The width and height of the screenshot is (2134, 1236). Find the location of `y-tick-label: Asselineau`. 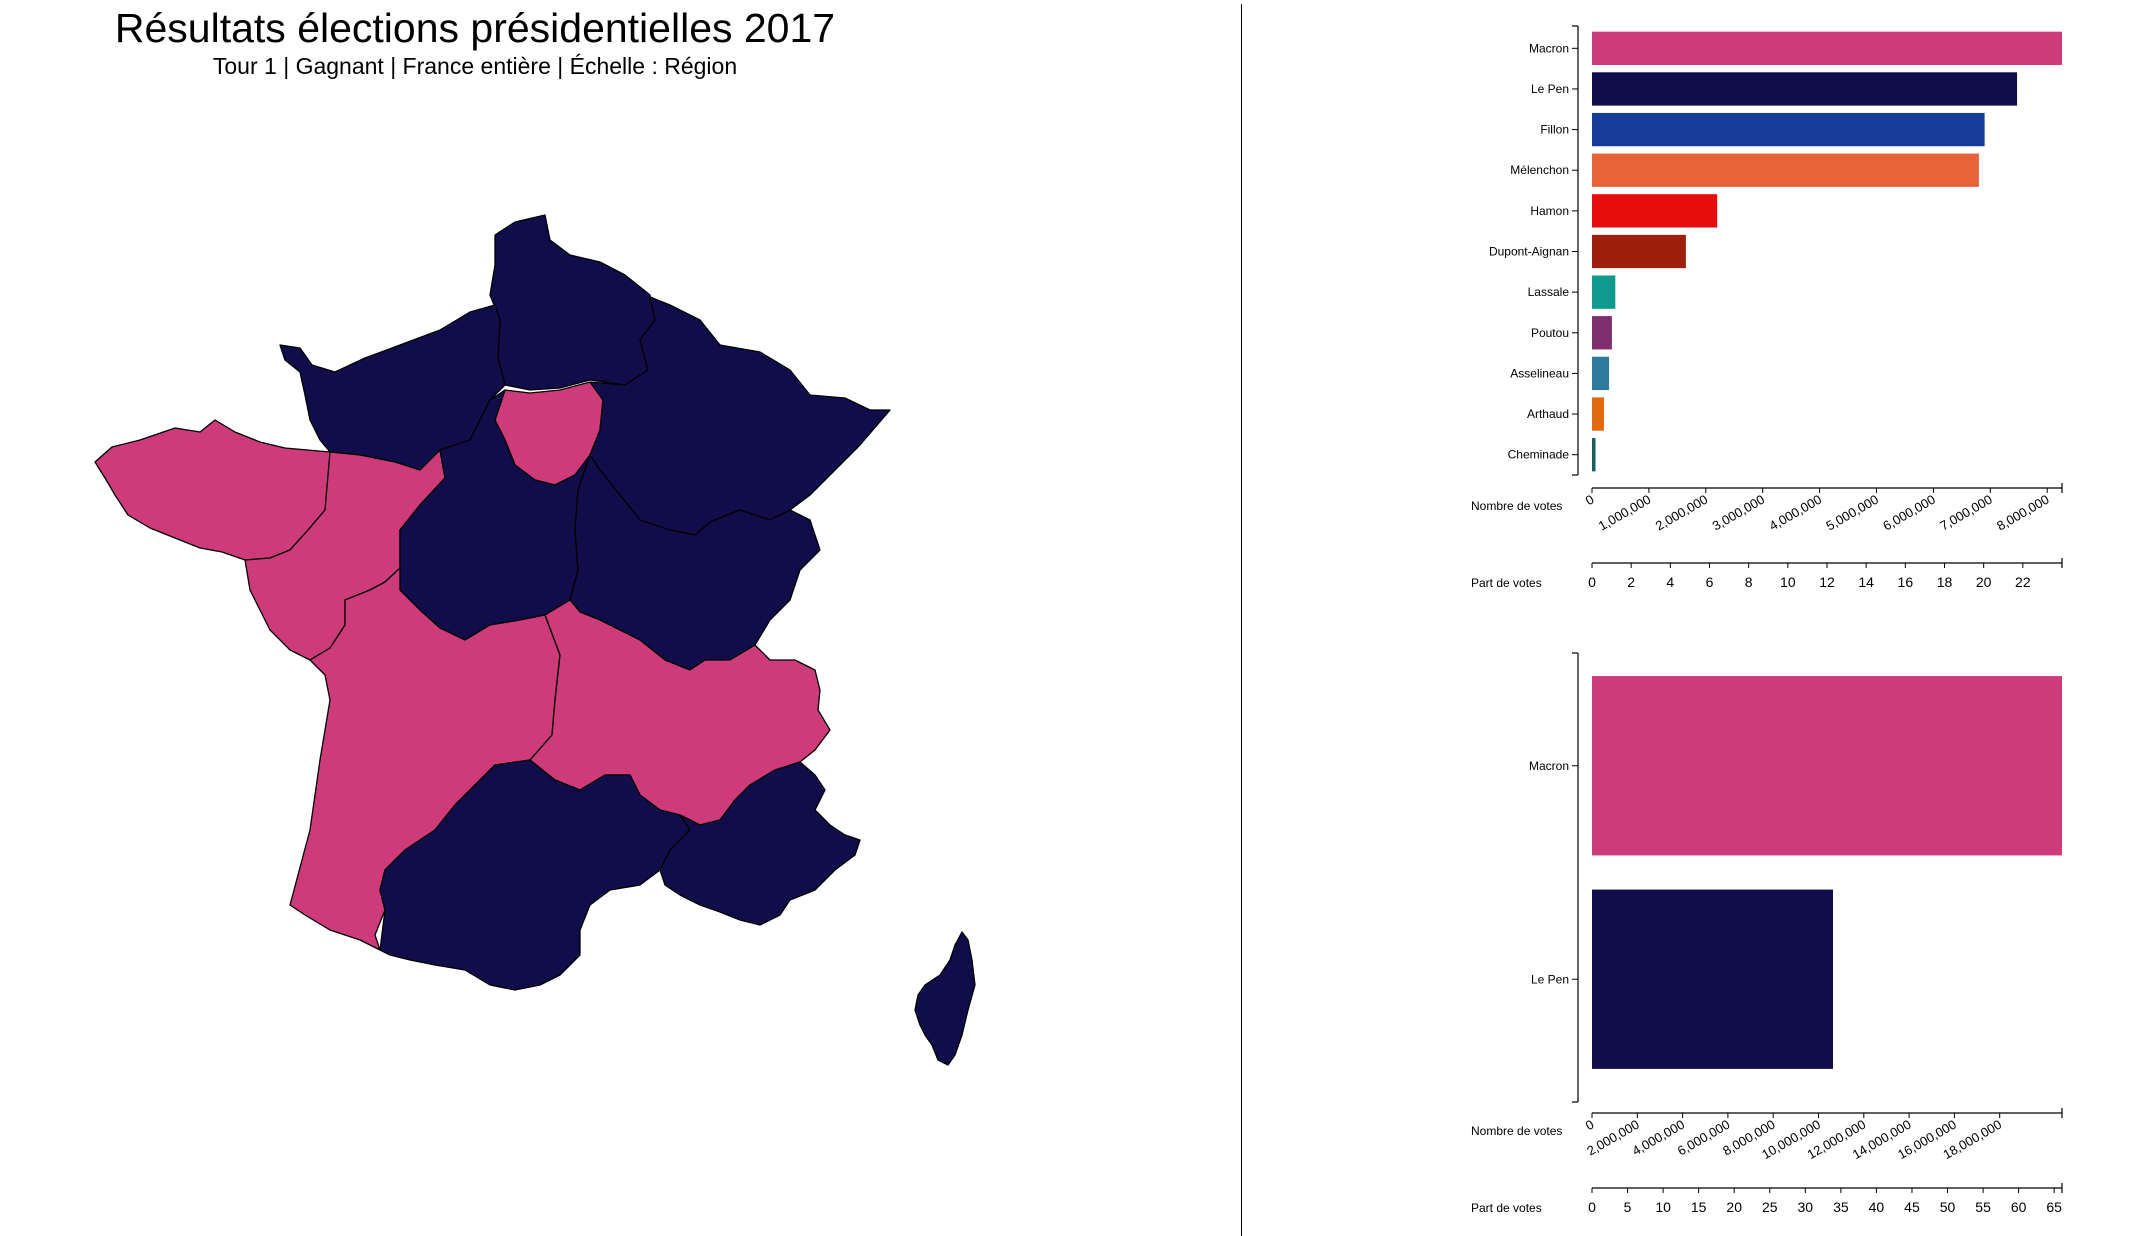

y-tick-label: Asselineau is located at coordinates (1539, 373).